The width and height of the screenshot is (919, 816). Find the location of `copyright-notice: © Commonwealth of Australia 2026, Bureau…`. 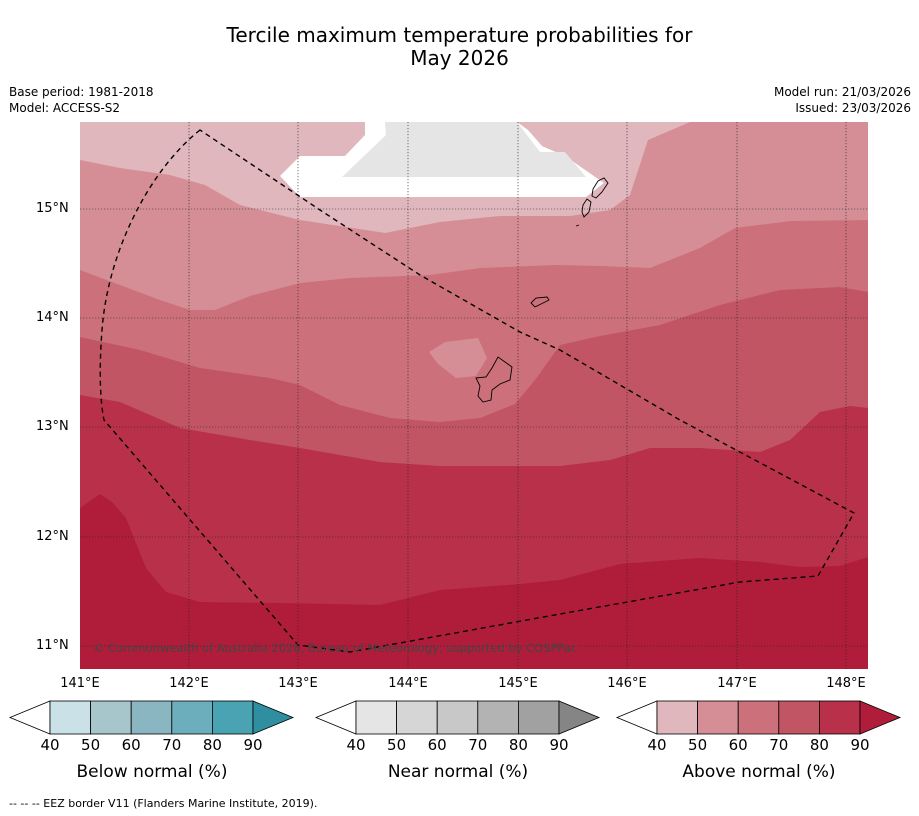

copyright-notice: © Commonwealth of Australia 2026, Bureau… is located at coordinates (335, 648).